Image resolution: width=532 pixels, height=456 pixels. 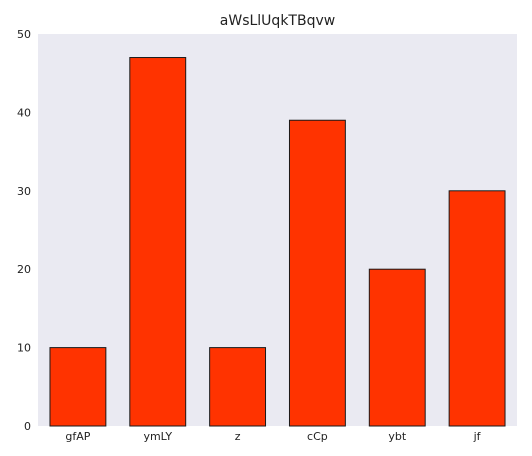 What do you see at coordinates (397, 347) in the screenshot?
I see `bar-ybt` at bounding box center [397, 347].